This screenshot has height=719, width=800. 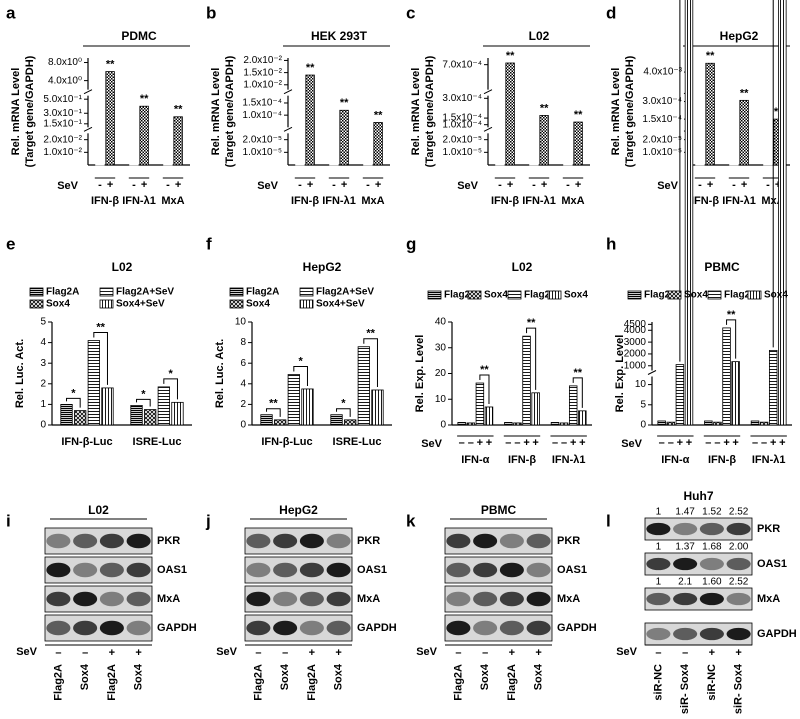 I want to click on y-tick-label: 1.0x10⁻⁴, so click(x=462, y=124).